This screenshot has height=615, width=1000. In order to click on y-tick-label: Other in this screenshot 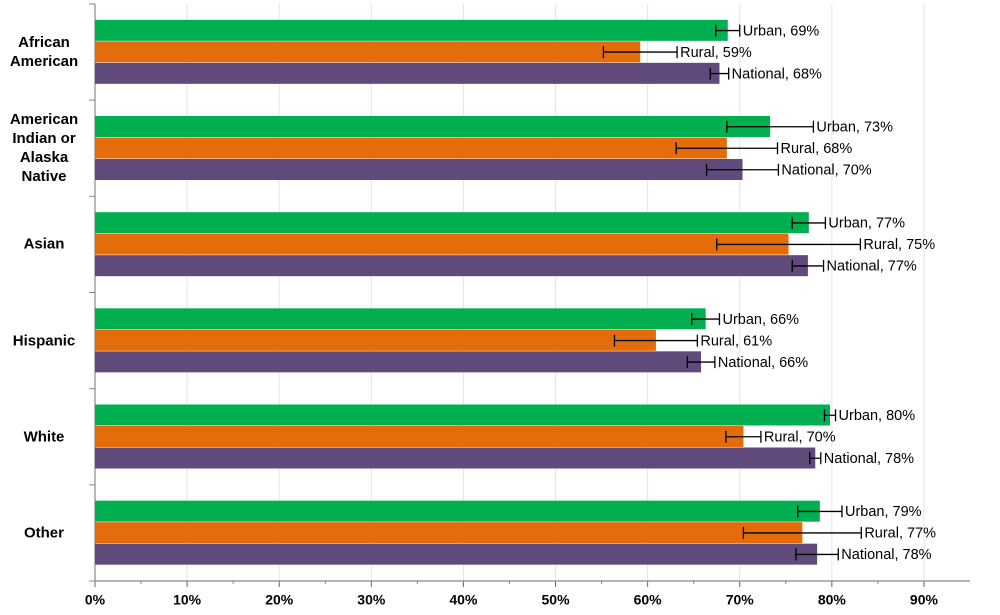, I will do `click(43, 533)`.